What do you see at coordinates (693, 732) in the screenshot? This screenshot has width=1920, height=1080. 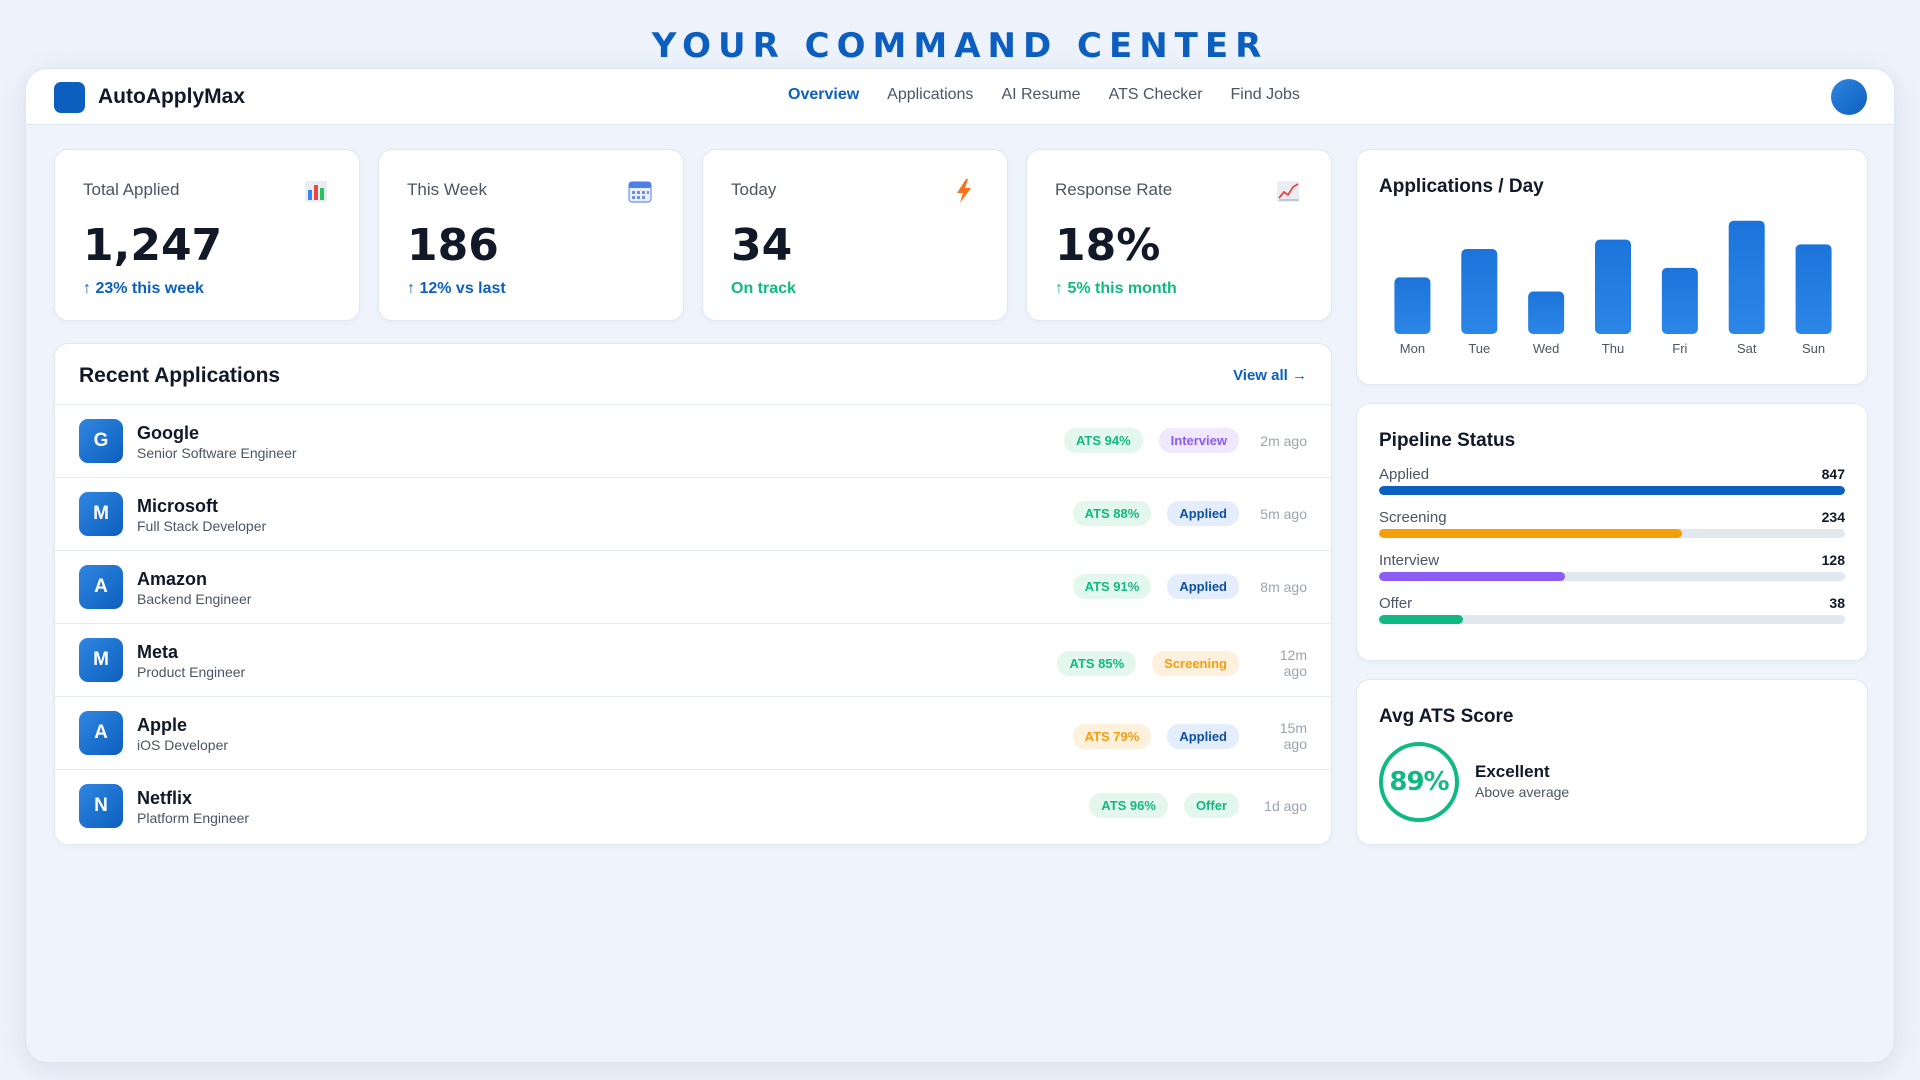 I see `application-row: A Apple iOS Developer ATS 79% Applied 15m ago` at bounding box center [693, 732].